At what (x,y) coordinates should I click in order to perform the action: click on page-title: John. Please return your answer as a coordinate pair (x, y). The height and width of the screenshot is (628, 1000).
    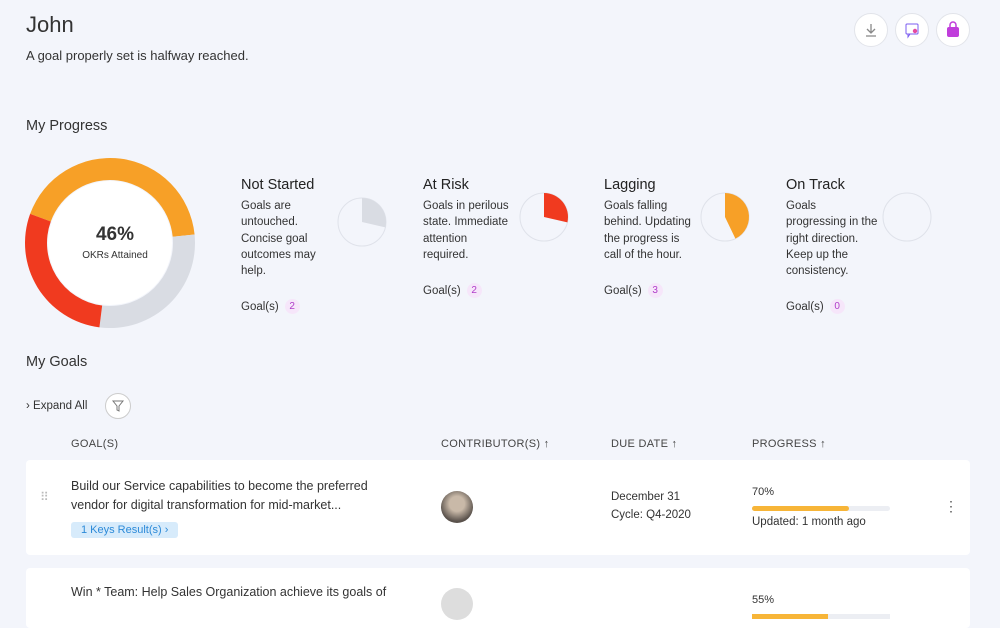
    Looking at the image, I should click on (50, 24).